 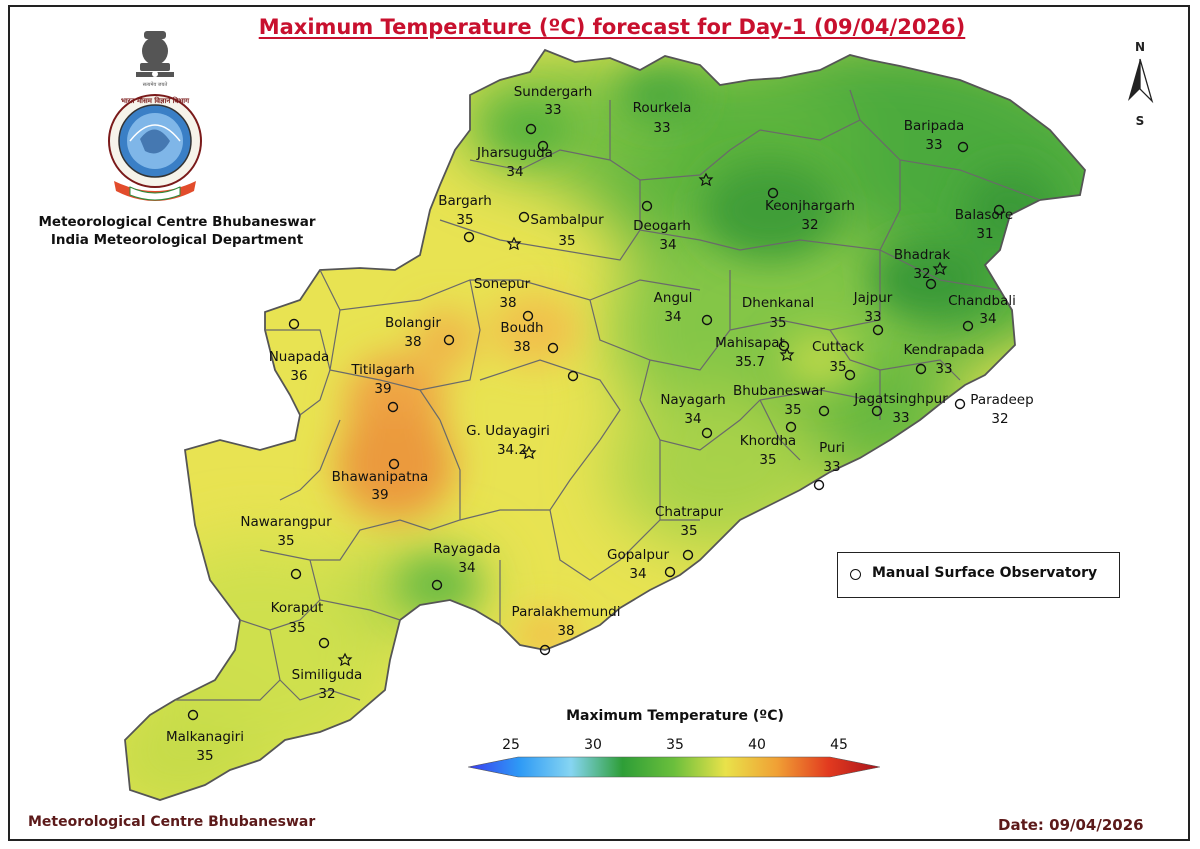 What do you see at coordinates (810, 206) in the screenshot?
I see `svg-text: Keonjhargarh` at bounding box center [810, 206].